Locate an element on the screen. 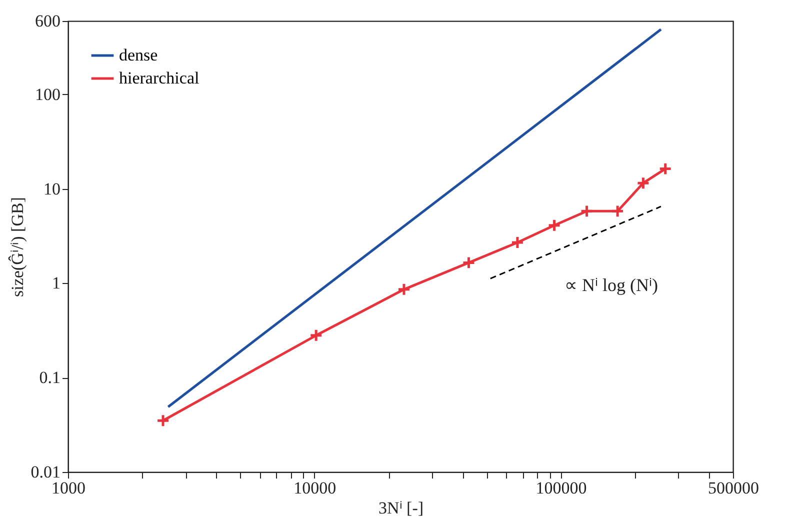 This screenshot has height=524, width=787. y-tick-label: 1 is located at coordinates (56, 283).